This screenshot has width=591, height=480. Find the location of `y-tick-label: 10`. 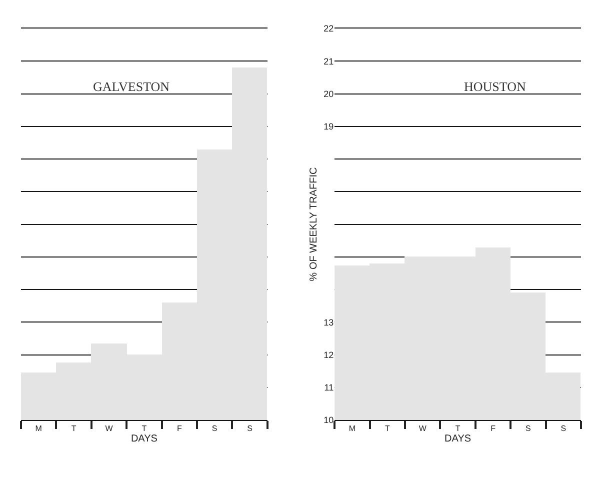

y-tick-label: 10 is located at coordinates (329, 420).